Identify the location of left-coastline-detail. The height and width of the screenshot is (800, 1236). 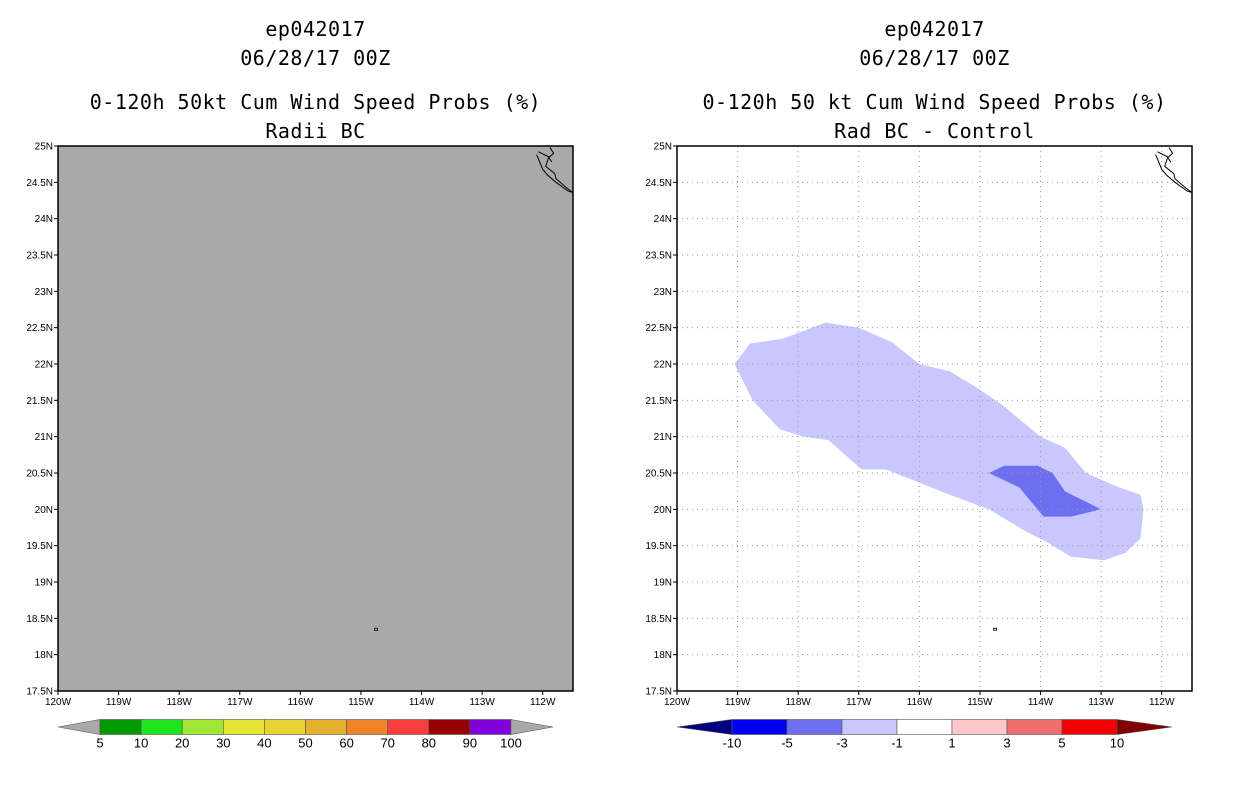
(551, 155).